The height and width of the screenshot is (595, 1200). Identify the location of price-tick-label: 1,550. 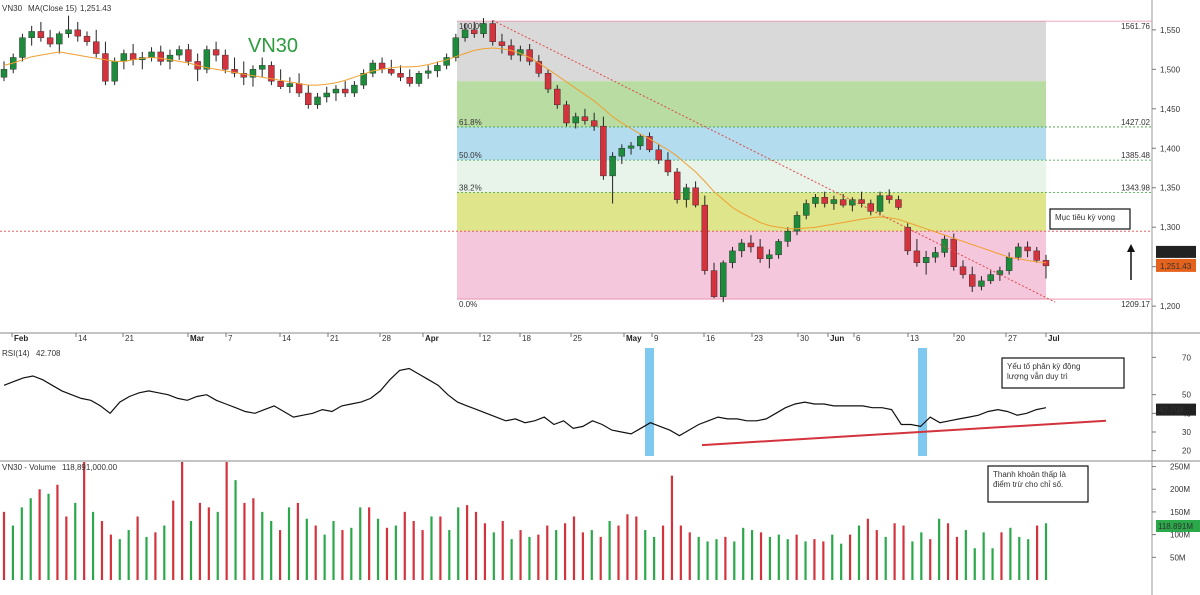
(1170, 30).